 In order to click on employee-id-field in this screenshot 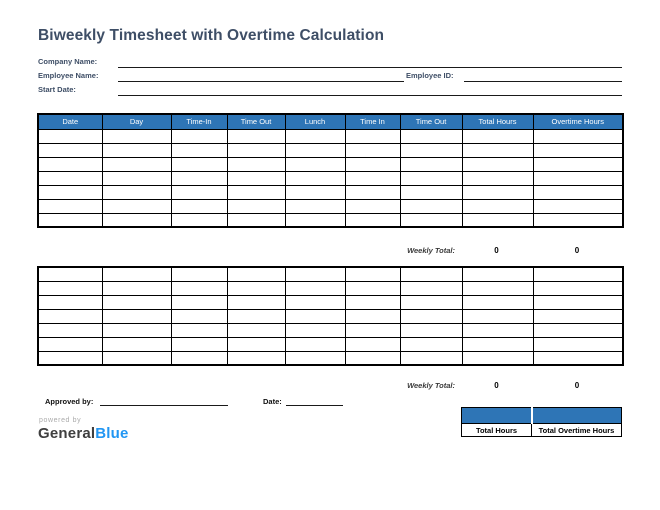, I will do `click(543, 76)`.